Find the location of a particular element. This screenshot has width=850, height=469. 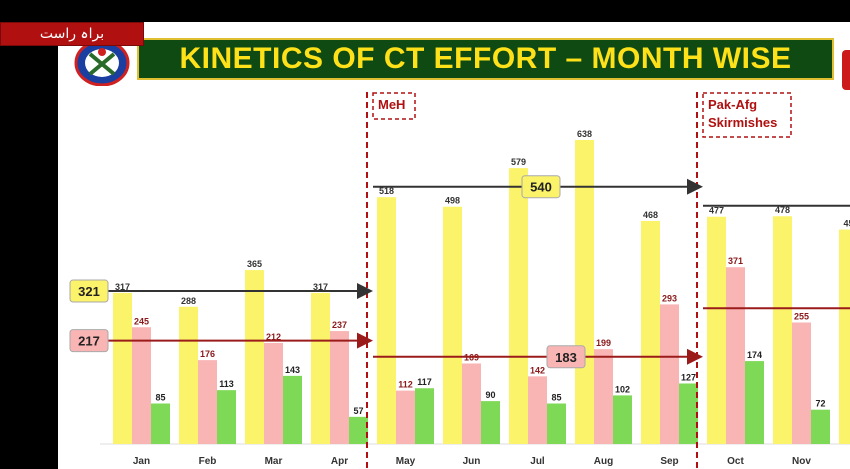

data-label: 57 is located at coordinates (358, 411).